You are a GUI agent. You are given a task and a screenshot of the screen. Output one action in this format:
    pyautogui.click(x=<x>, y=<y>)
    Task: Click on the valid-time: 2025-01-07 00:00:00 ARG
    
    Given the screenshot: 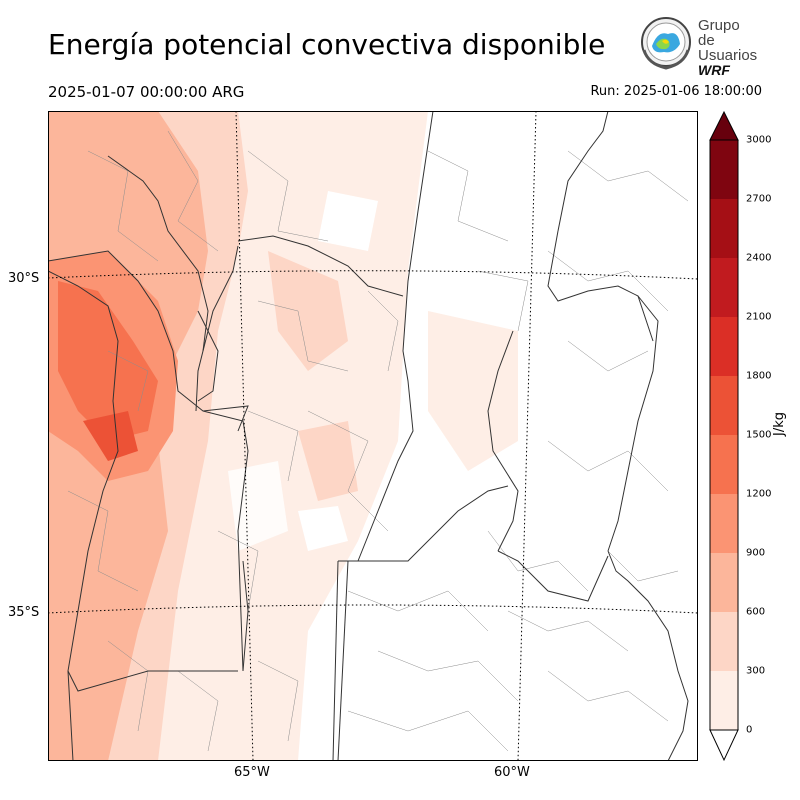 What is the action you would take?
    pyautogui.click(x=146, y=92)
    